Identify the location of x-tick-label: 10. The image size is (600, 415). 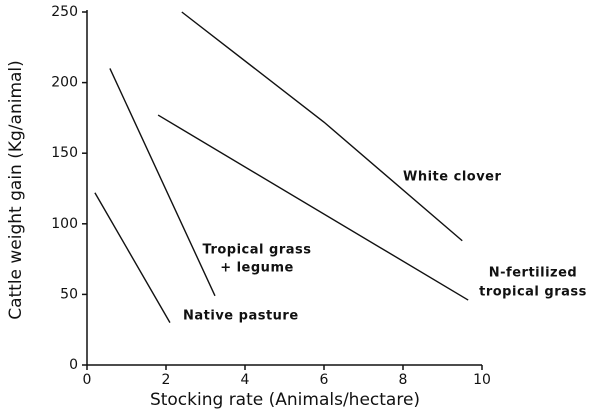
(482, 380).